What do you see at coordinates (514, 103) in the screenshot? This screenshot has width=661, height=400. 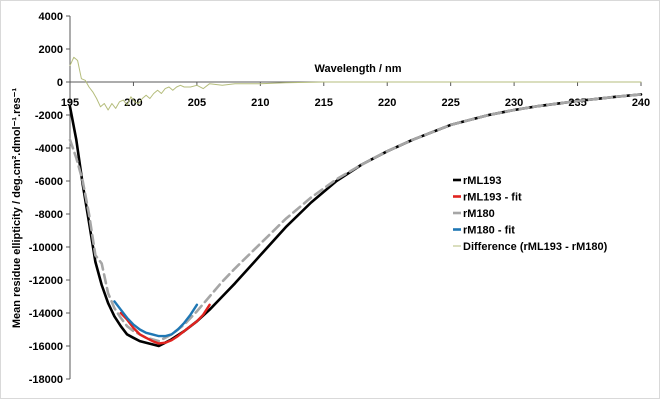 I see `x-tick-label: 230` at bounding box center [514, 103].